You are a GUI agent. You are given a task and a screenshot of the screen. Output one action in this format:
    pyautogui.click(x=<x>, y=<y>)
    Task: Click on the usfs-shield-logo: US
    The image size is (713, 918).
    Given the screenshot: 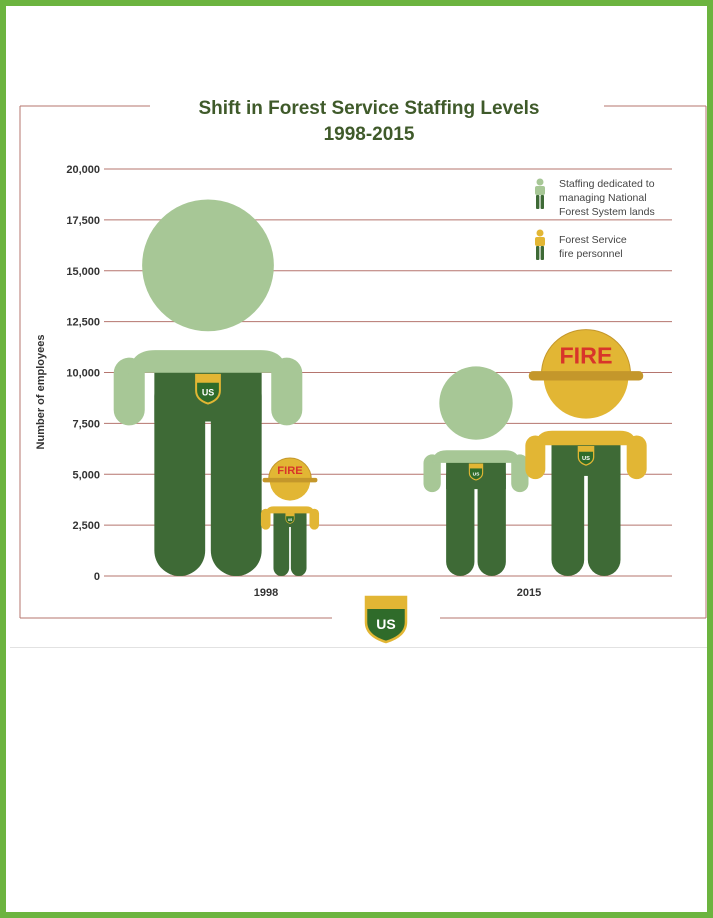 What is the action you would take?
    pyautogui.click(x=386, y=619)
    